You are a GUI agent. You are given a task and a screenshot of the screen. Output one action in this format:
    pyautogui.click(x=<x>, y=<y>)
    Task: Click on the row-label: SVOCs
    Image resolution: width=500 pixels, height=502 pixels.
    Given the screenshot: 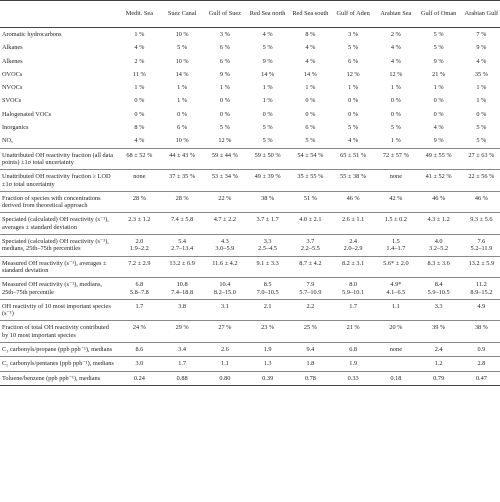 What is the action you would take?
    pyautogui.click(x=12, y=101)
    